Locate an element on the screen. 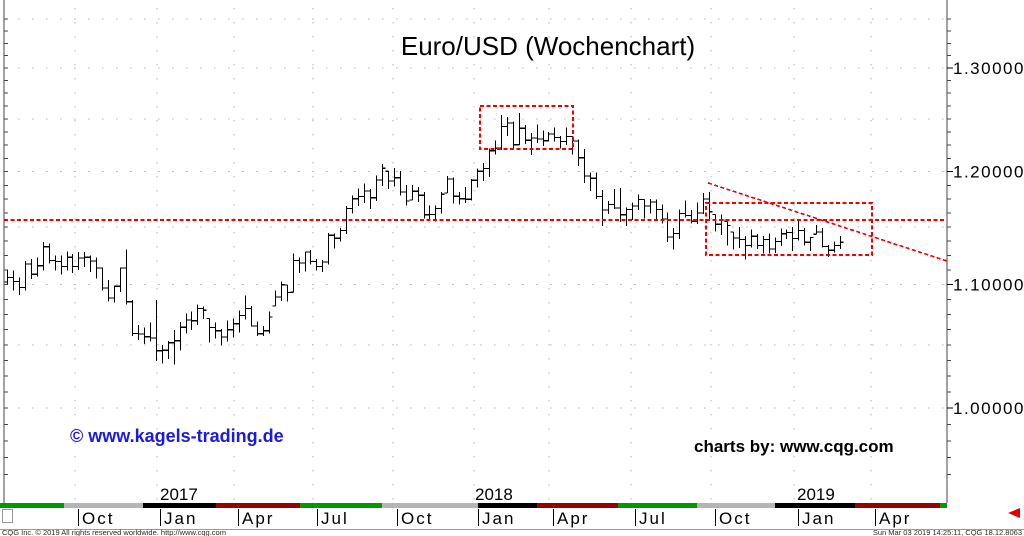  year-label: 2018 is located at coordinates (494, 494).